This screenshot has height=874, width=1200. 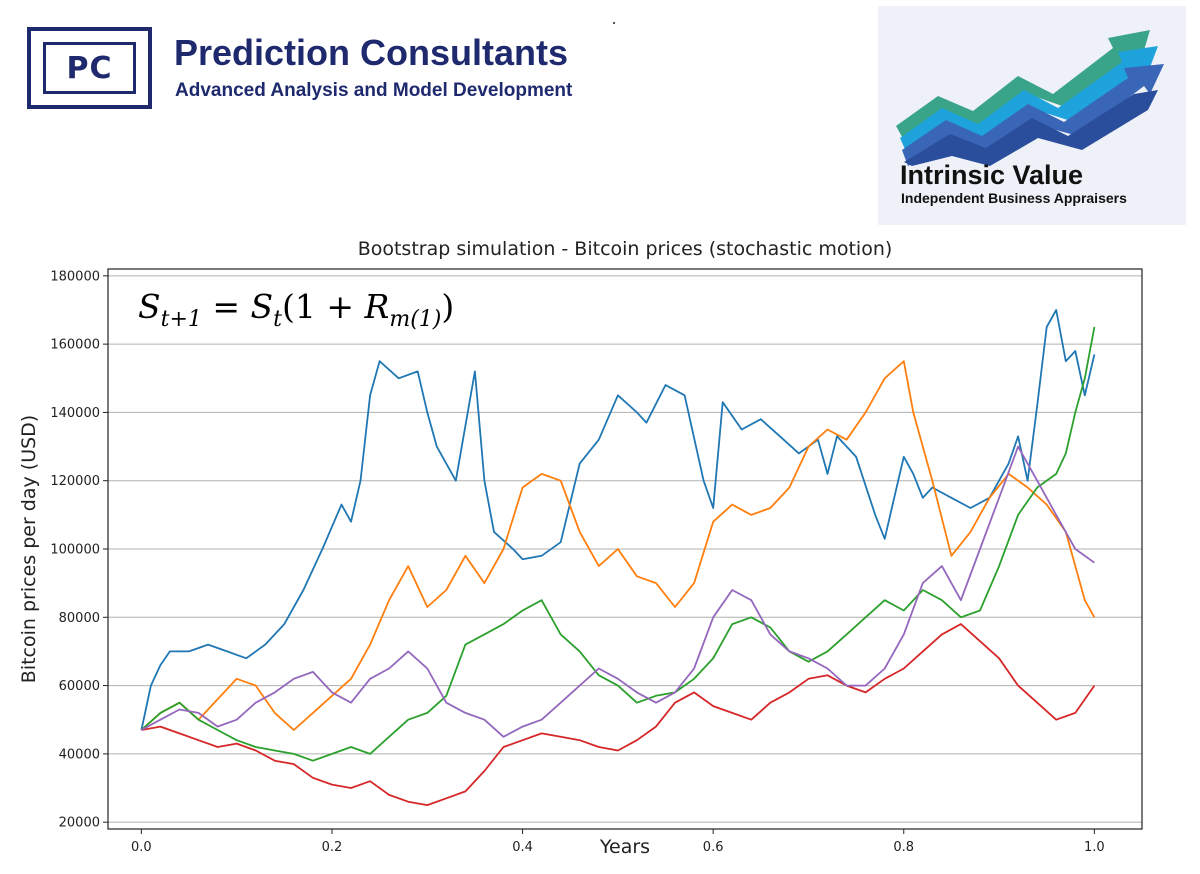 I want to click on formula-rhs-s: S, so click(x=262, y=306).